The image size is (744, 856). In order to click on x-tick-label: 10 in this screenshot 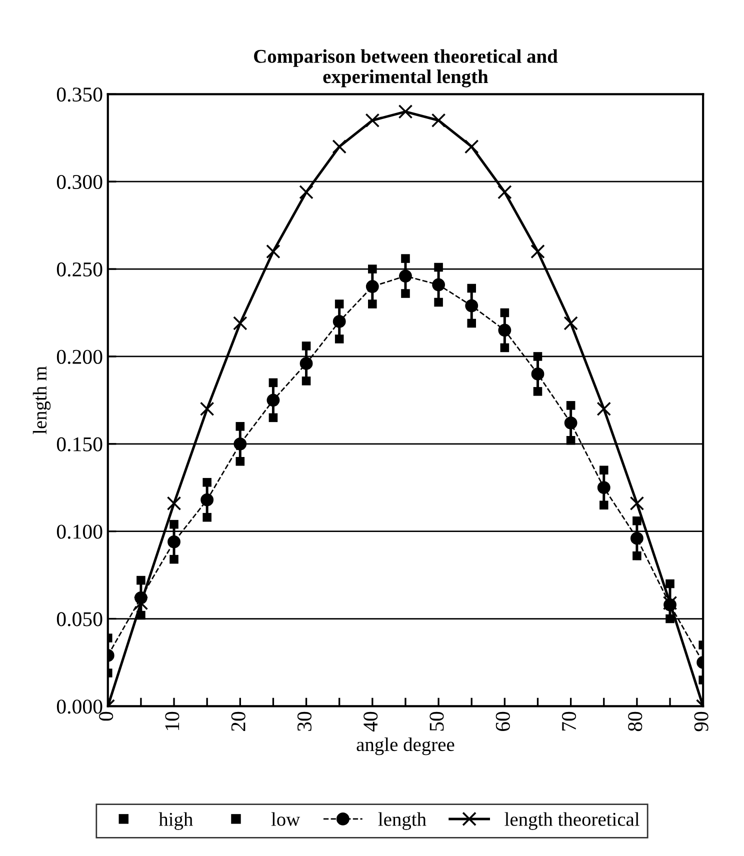, I will do `click(172, 721)`.